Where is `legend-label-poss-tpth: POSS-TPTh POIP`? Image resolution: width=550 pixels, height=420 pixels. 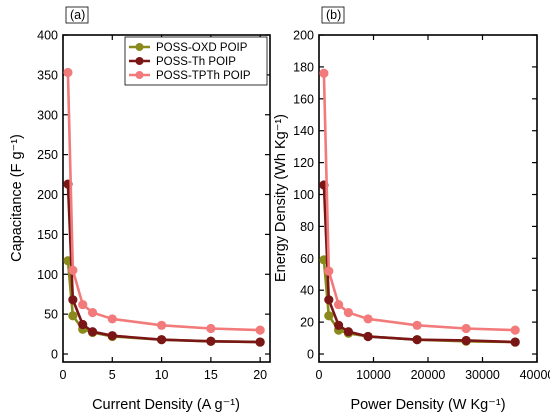 legend-label-poss-tpth: POSS-TPTh POIP is located at coordinates (203, 76).